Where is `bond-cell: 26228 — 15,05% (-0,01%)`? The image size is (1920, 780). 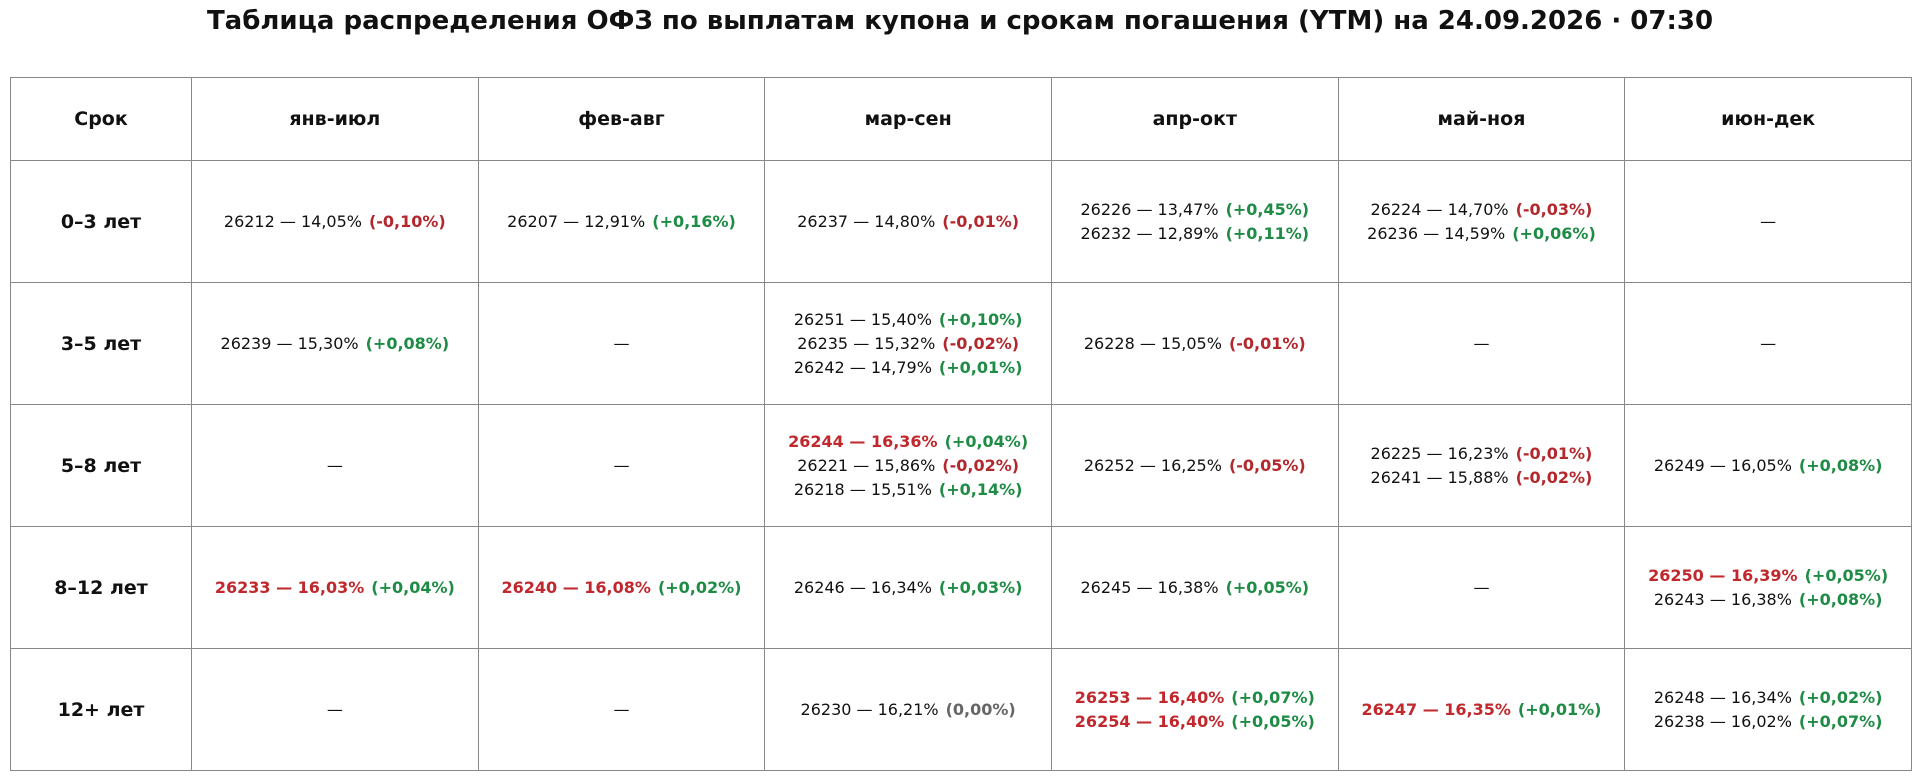 bond-cell: 26228 — 15,05% (-0,01%) is located at coordinates (1194, 343).